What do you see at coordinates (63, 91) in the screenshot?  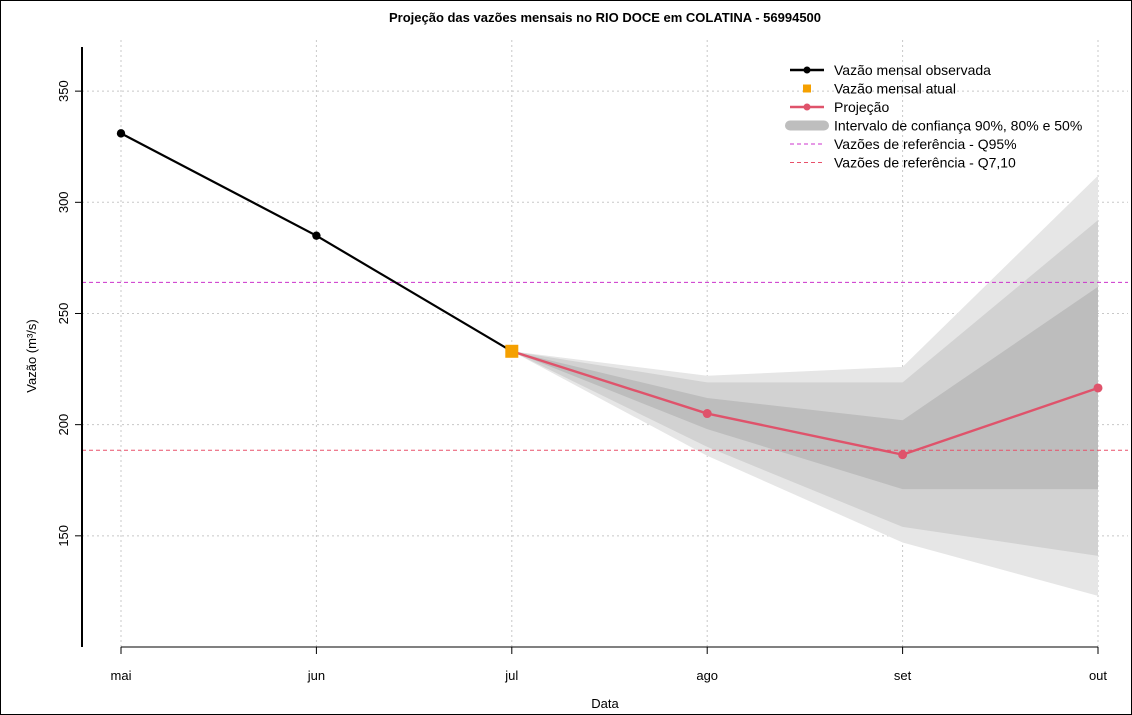 I see `y-tick-label: 350` at bounding box center [63, 91].